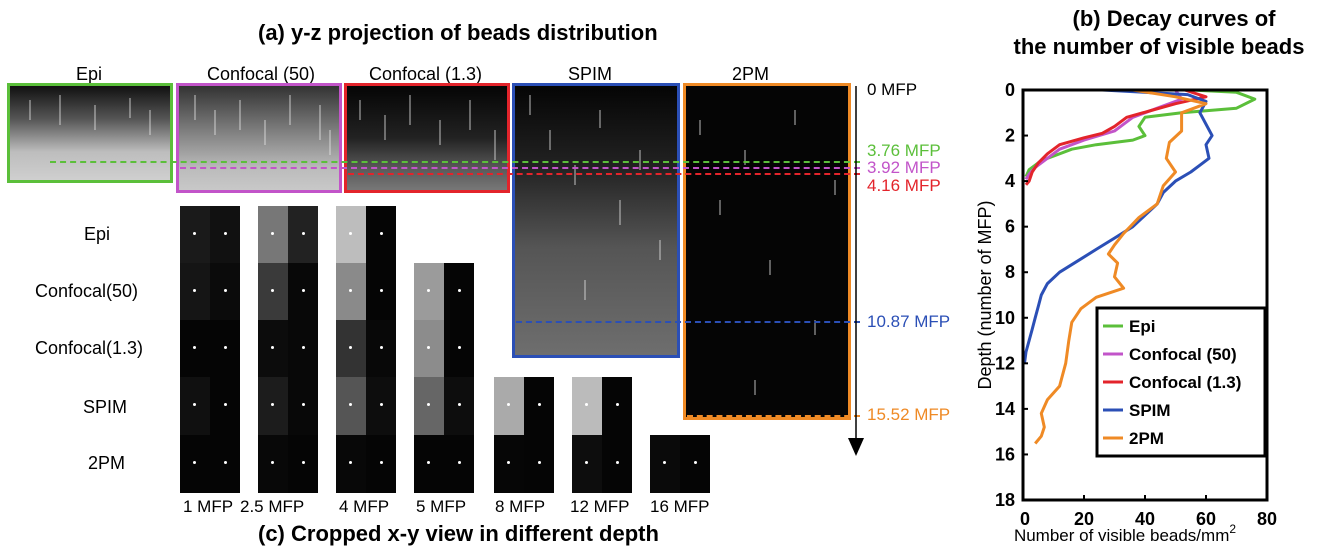 The image size is (1344, 556). Describe the element at coordinates (444, 292) in the screenshot. I see `thumbnail-r2-c4` at that location.